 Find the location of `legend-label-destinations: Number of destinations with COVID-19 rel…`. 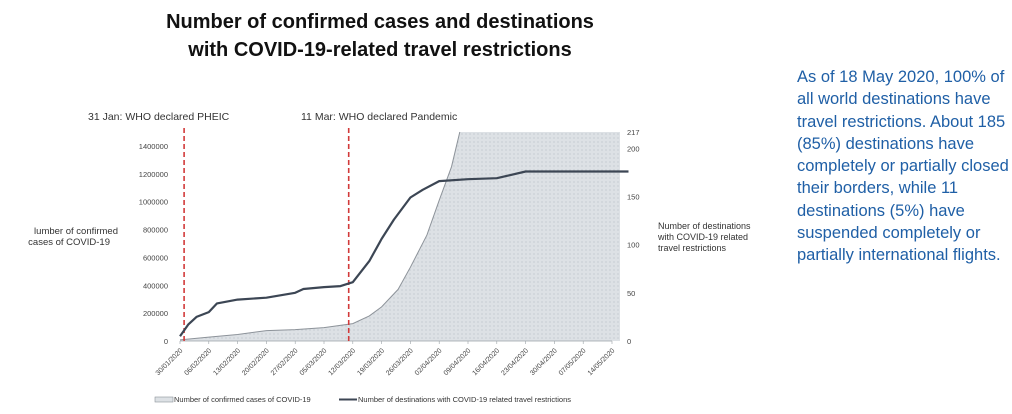

legend-label-destinations: Number of destinations with COVID-19 rel… is located at coordinates (464, 399).